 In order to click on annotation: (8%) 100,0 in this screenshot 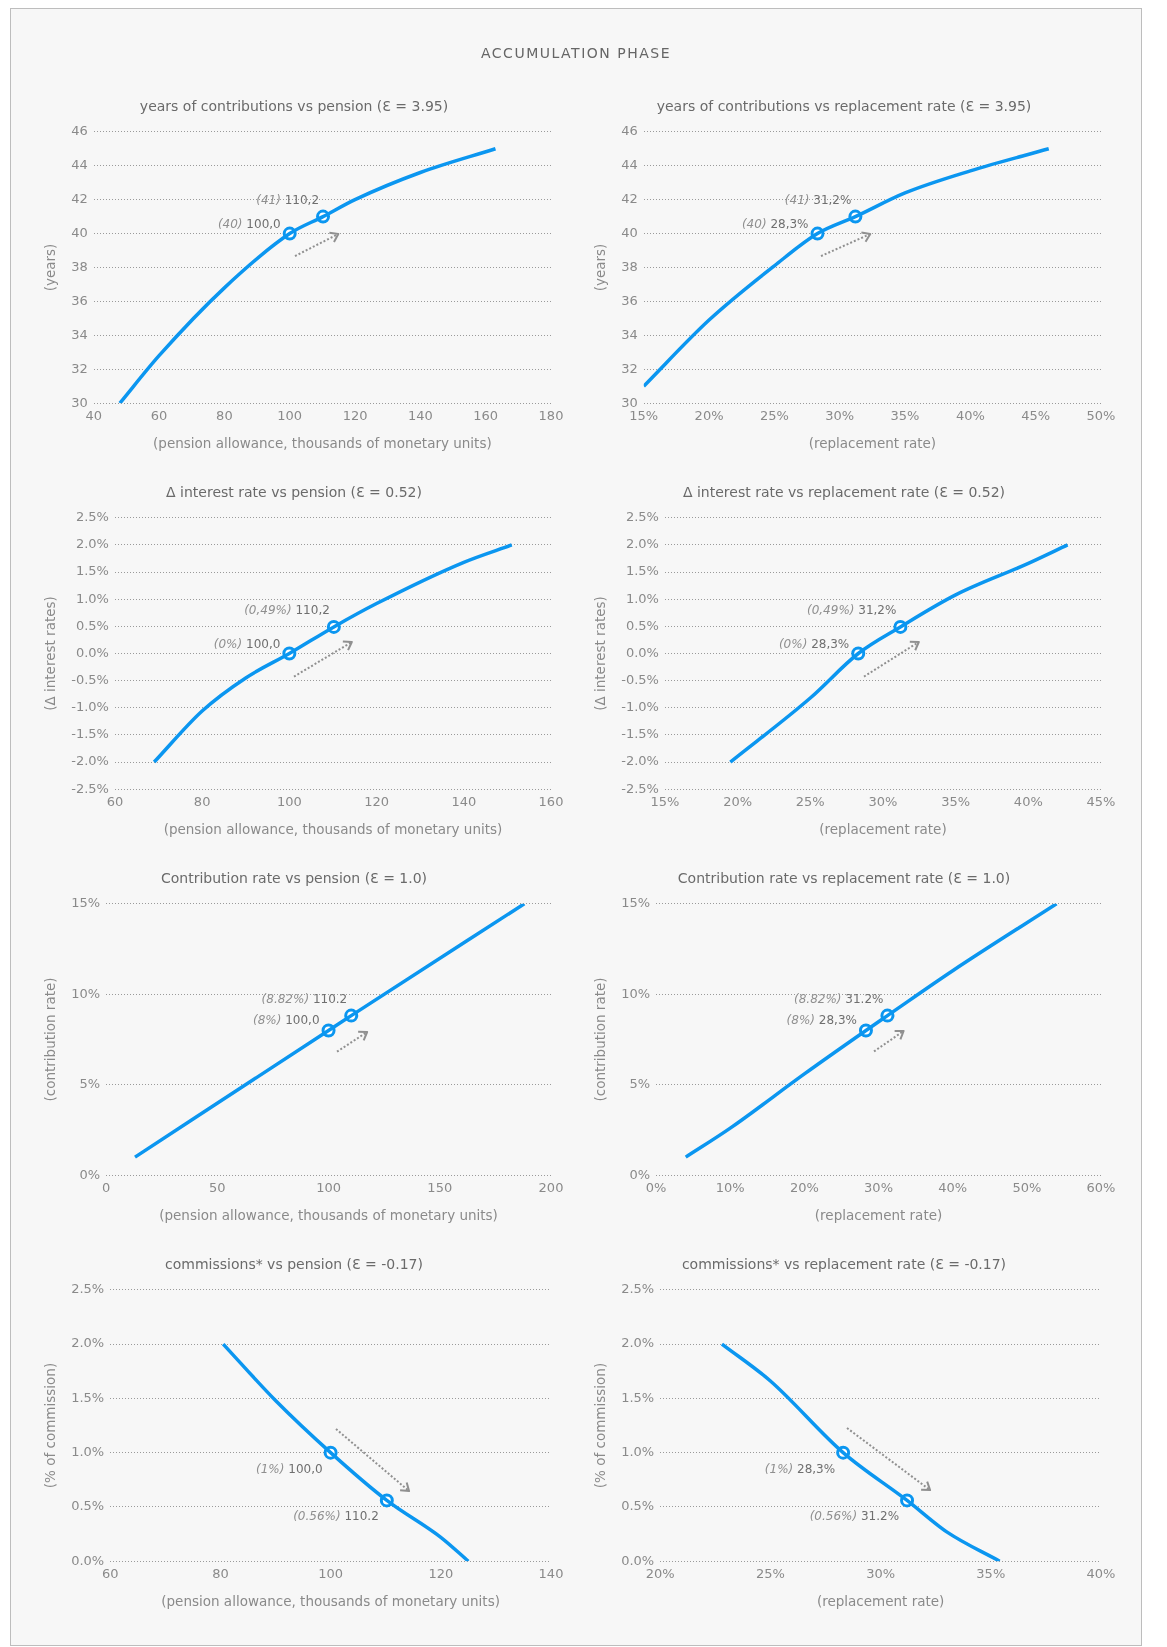, I will do `click(286, 1020)`.